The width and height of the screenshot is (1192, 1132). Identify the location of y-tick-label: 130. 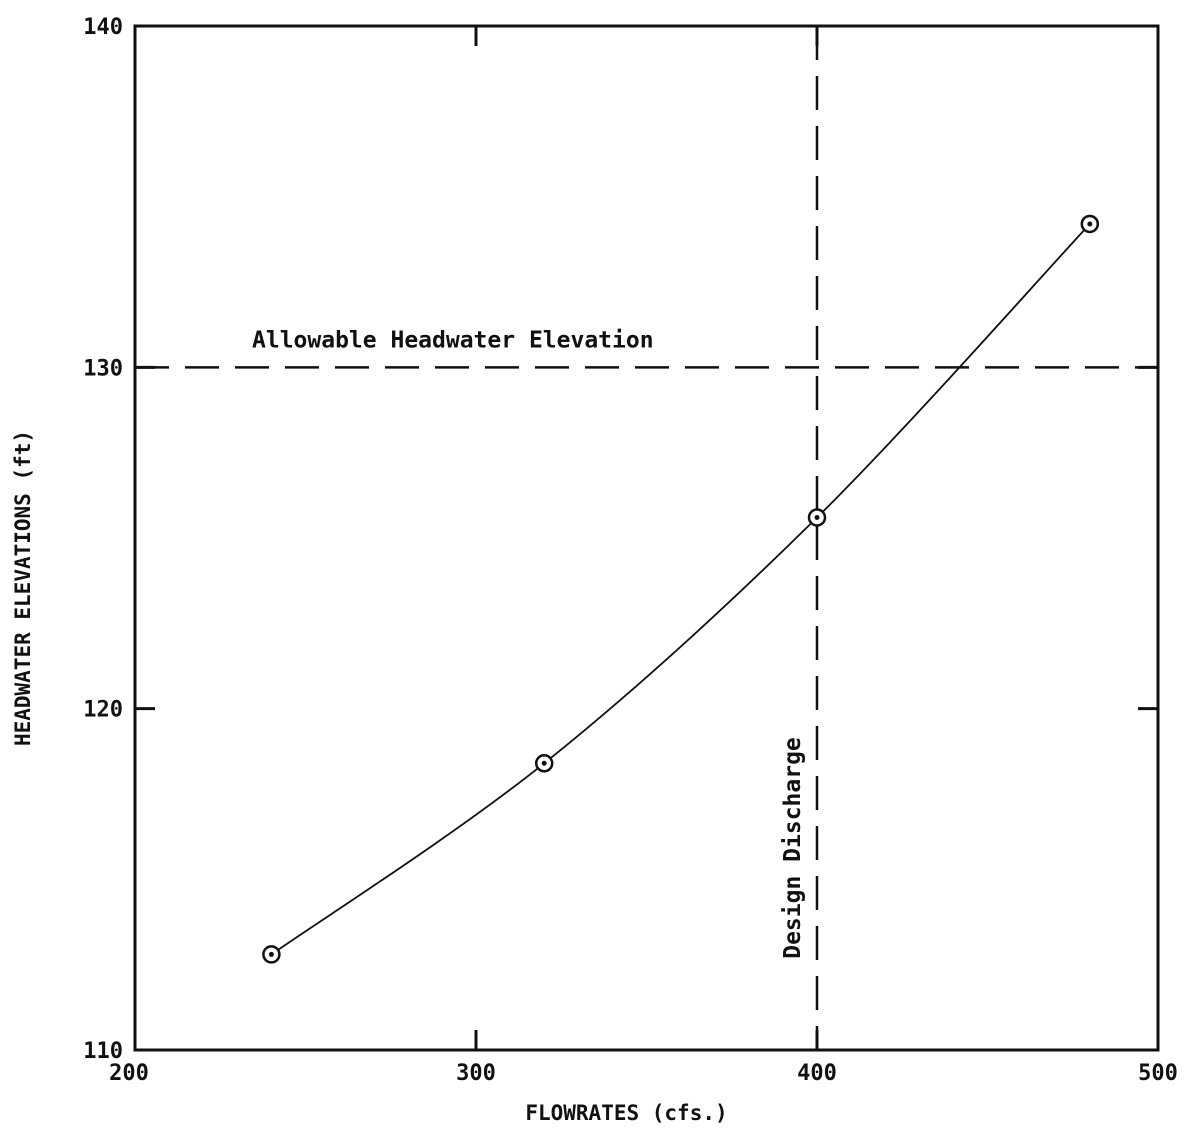
(103, 368).